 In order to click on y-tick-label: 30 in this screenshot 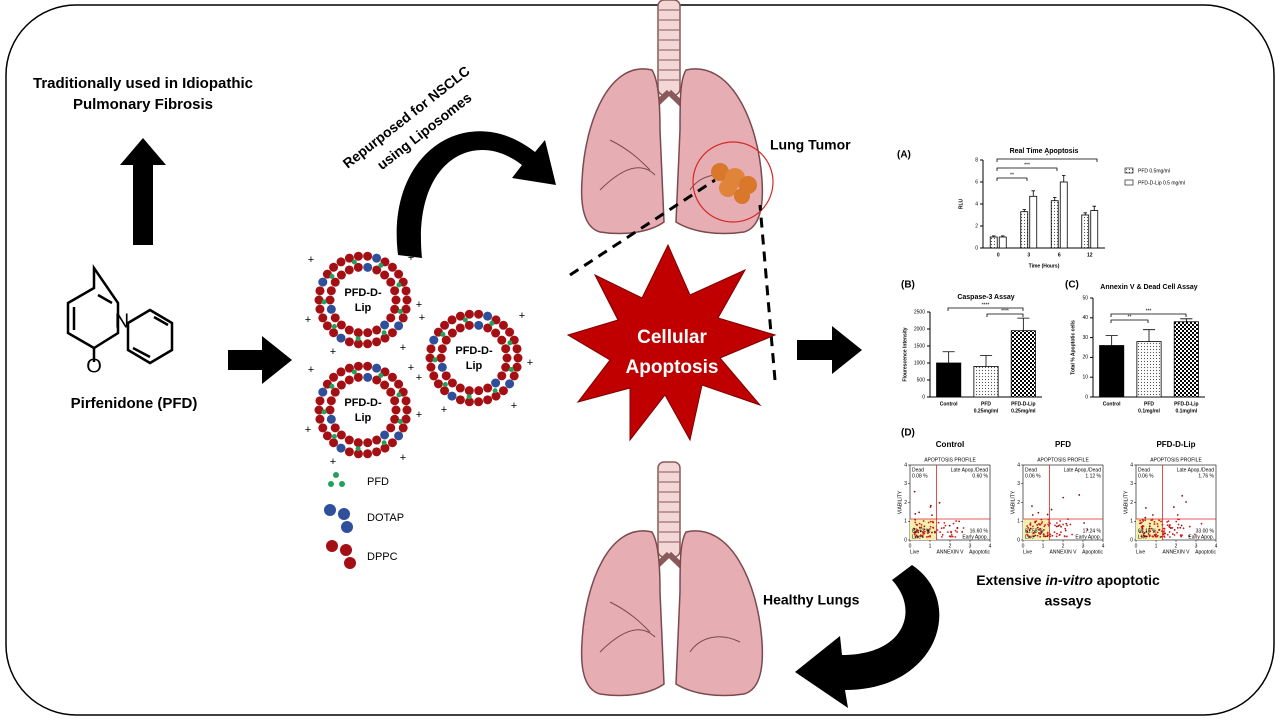, I will do `click(1085, 338)`.